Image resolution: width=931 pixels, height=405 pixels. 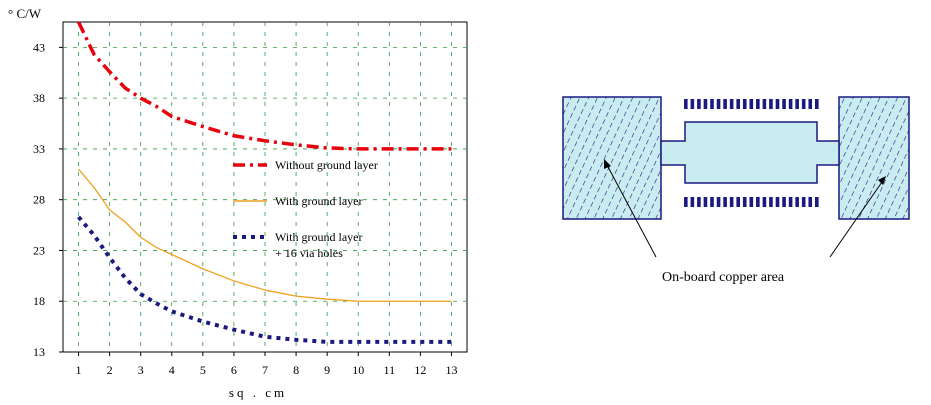 I want to click on left-copper-pad-hatch, so click(x=612, y=158).